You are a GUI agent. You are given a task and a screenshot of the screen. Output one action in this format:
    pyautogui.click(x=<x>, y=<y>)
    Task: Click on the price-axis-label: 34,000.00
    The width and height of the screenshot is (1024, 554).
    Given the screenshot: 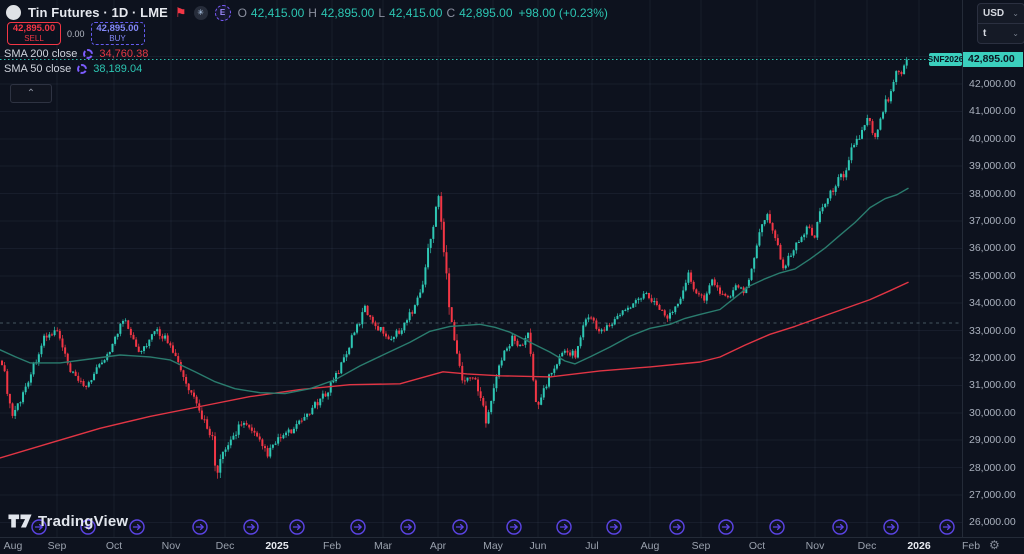 What is the action you would take?
    pyautogui.click(x=992, y=303)
    